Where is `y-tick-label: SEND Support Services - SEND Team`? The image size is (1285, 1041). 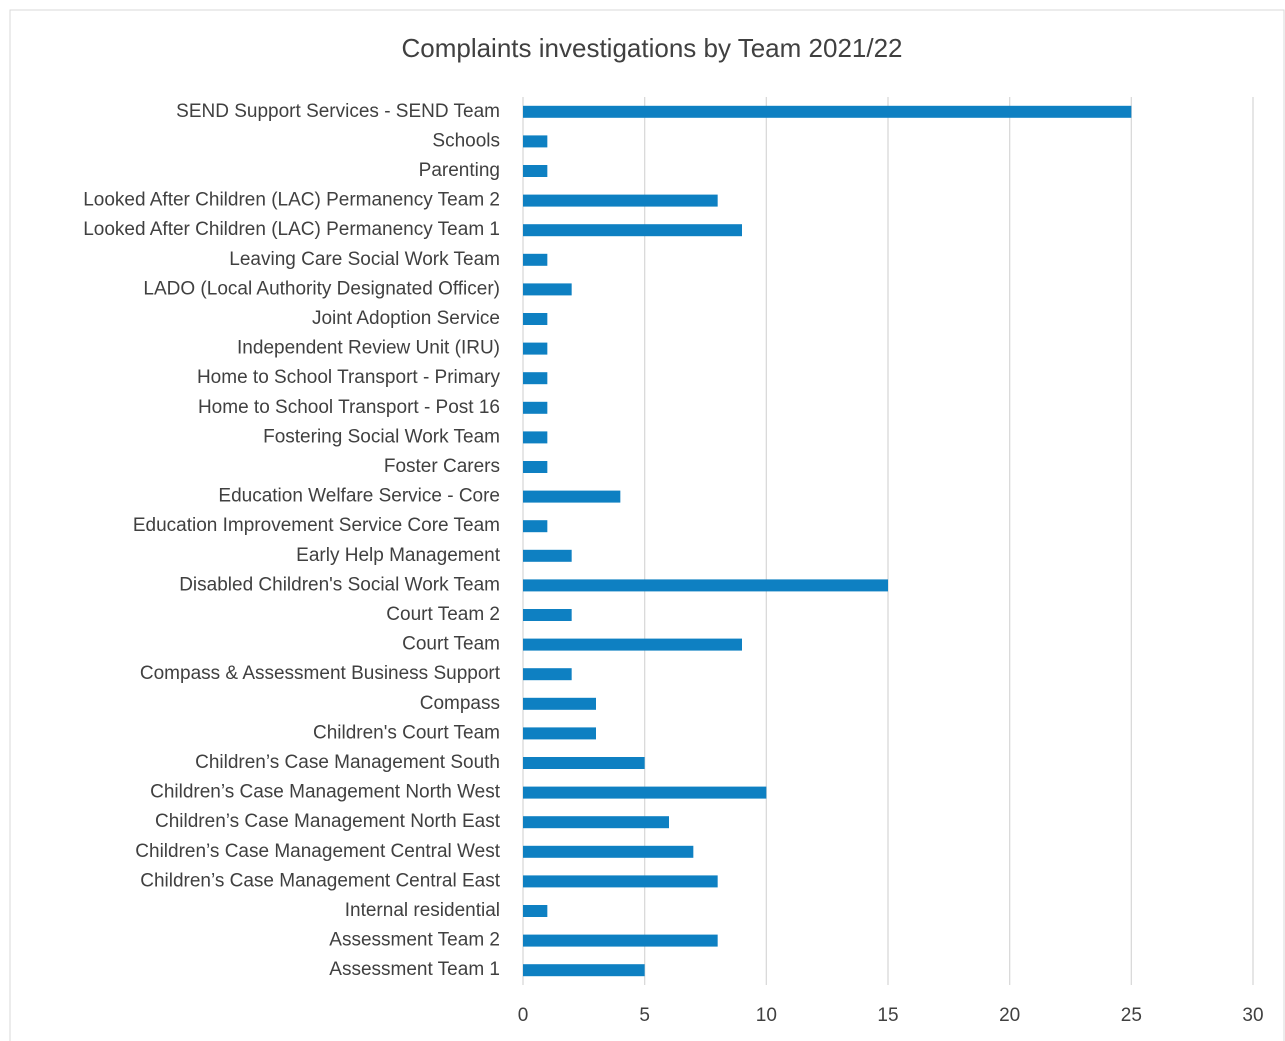
y-tick-label: SEND Support Services - SEND Team is located at coordinates (338, 111).